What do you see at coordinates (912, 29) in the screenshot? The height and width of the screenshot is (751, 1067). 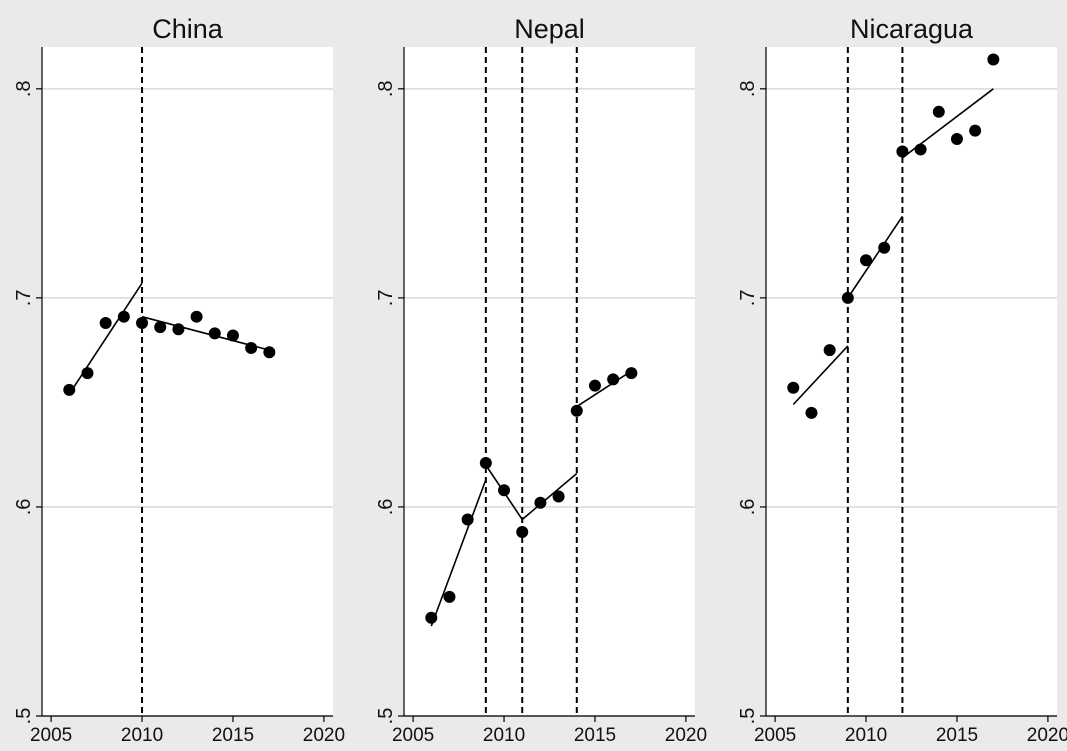 I see `panel-title: Nicaragua` at bounding box center [912, 29].